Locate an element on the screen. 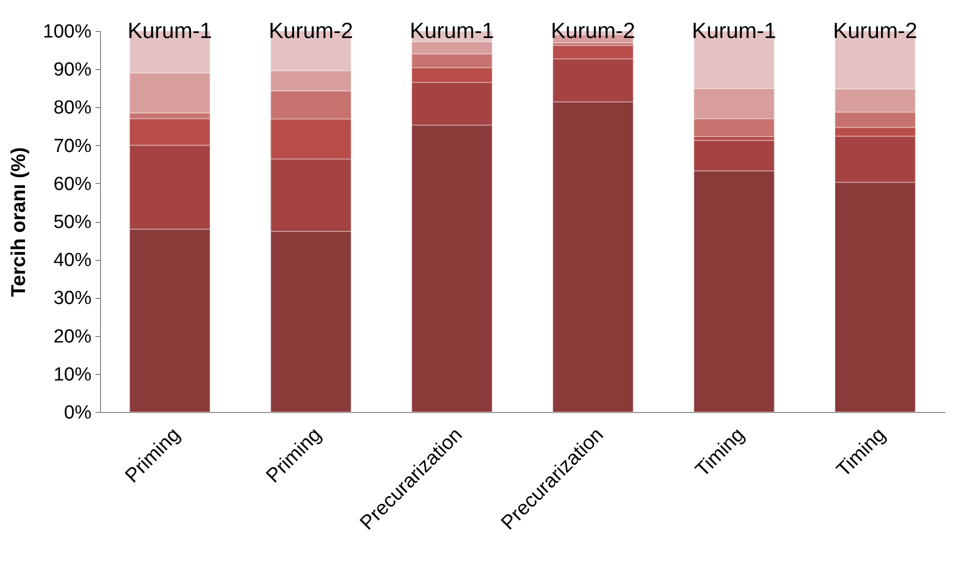  y-tick-label: 60% is located at coordinates (72, 184).